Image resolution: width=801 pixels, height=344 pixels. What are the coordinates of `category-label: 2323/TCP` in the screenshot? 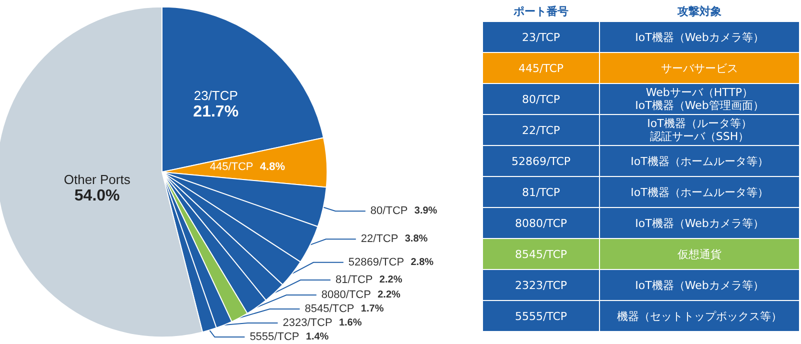 It's located at (541, 285).